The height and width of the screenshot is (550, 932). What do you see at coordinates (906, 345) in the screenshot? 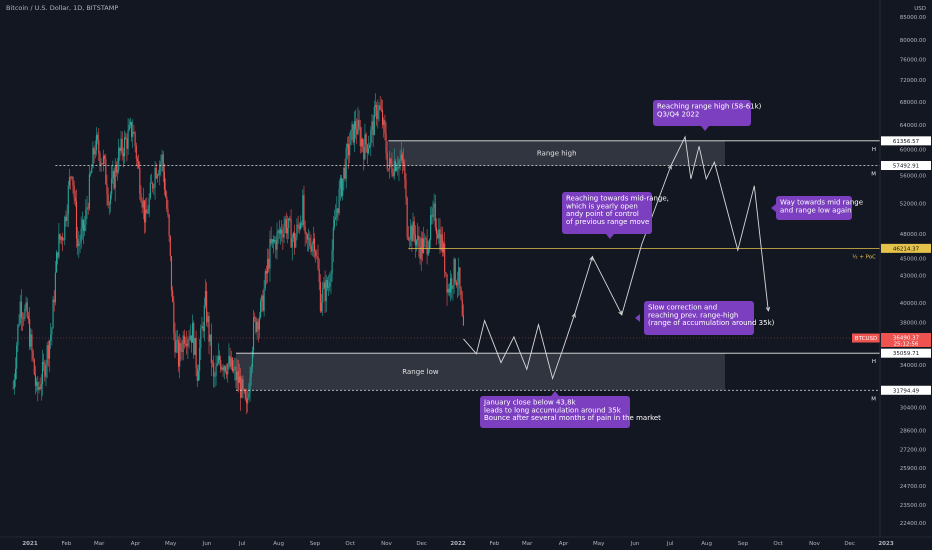
I see `current-price-countdown: 25:12:56` at bounding box center [906, 345].